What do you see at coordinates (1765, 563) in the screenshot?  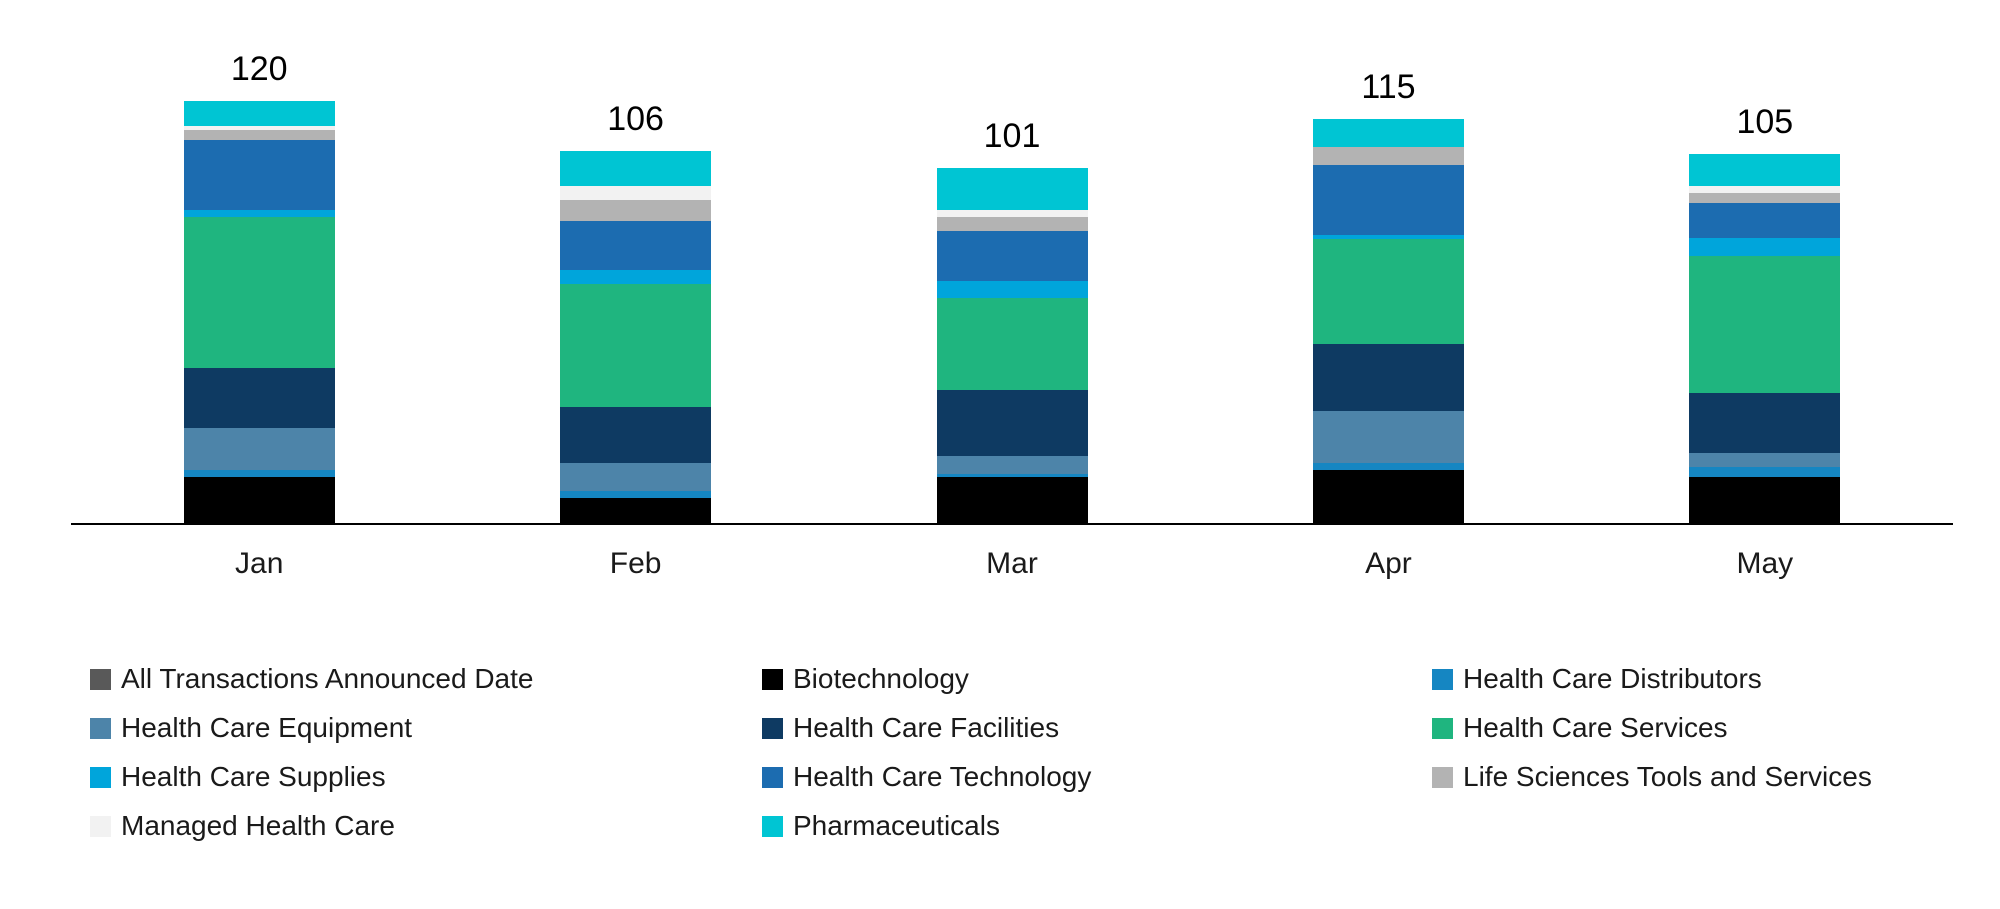 I see `x-axis-label: May` at bounding box center [1765, 563].